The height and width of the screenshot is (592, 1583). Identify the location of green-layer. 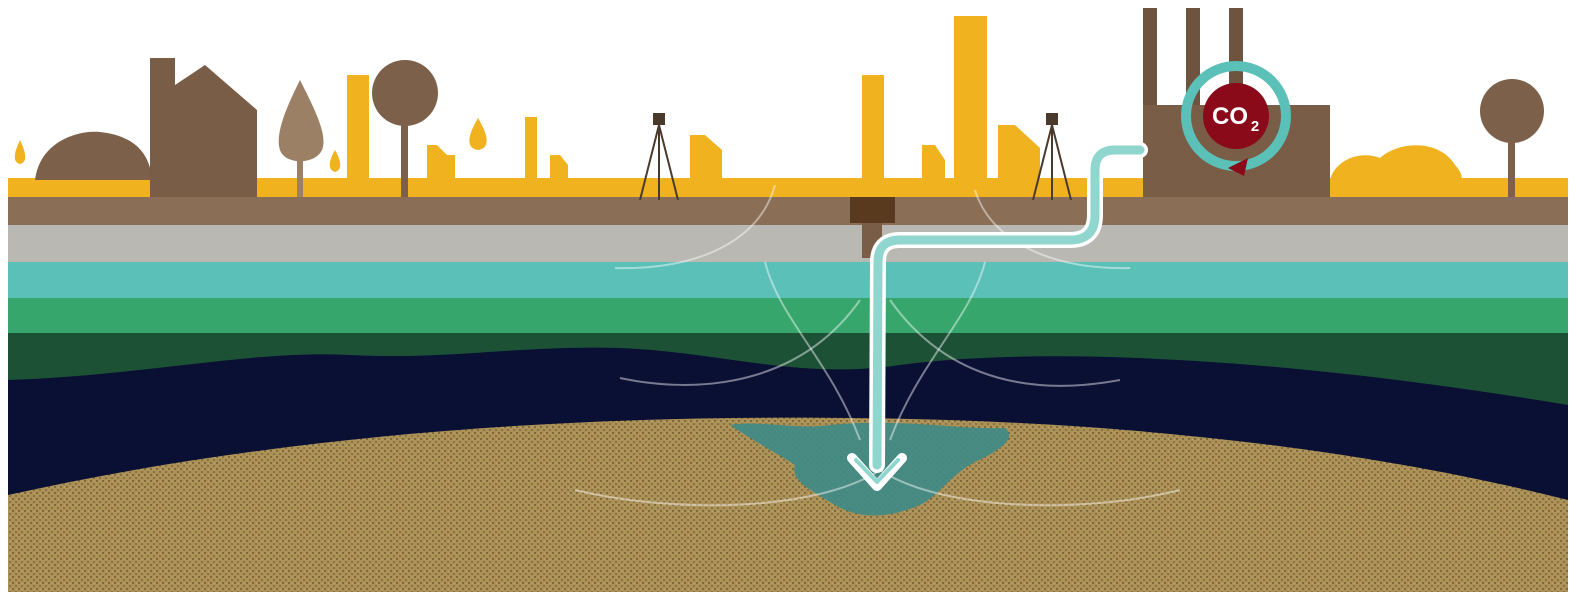
(788, 316).